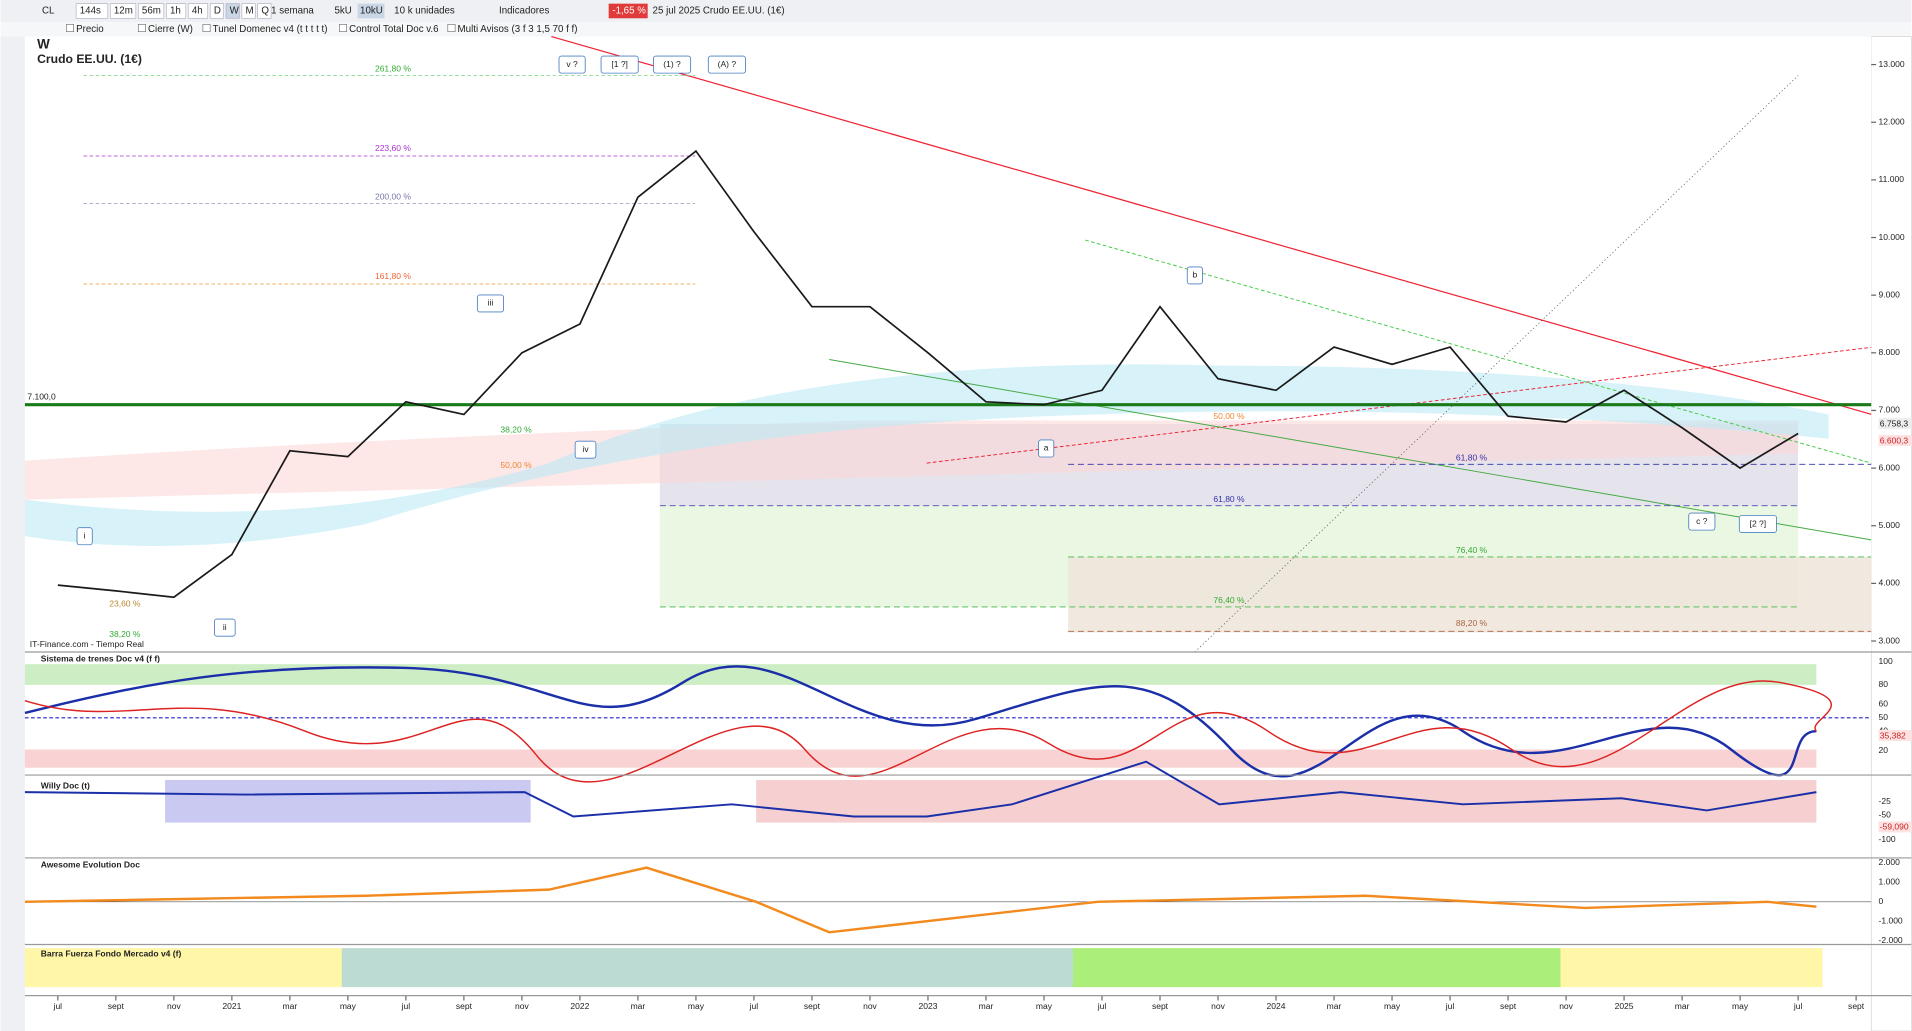 Image resolution: width=1912 pixels, height=1031 pixels. I want to click on y-tick-label: 6.000, so click(1890, 467).